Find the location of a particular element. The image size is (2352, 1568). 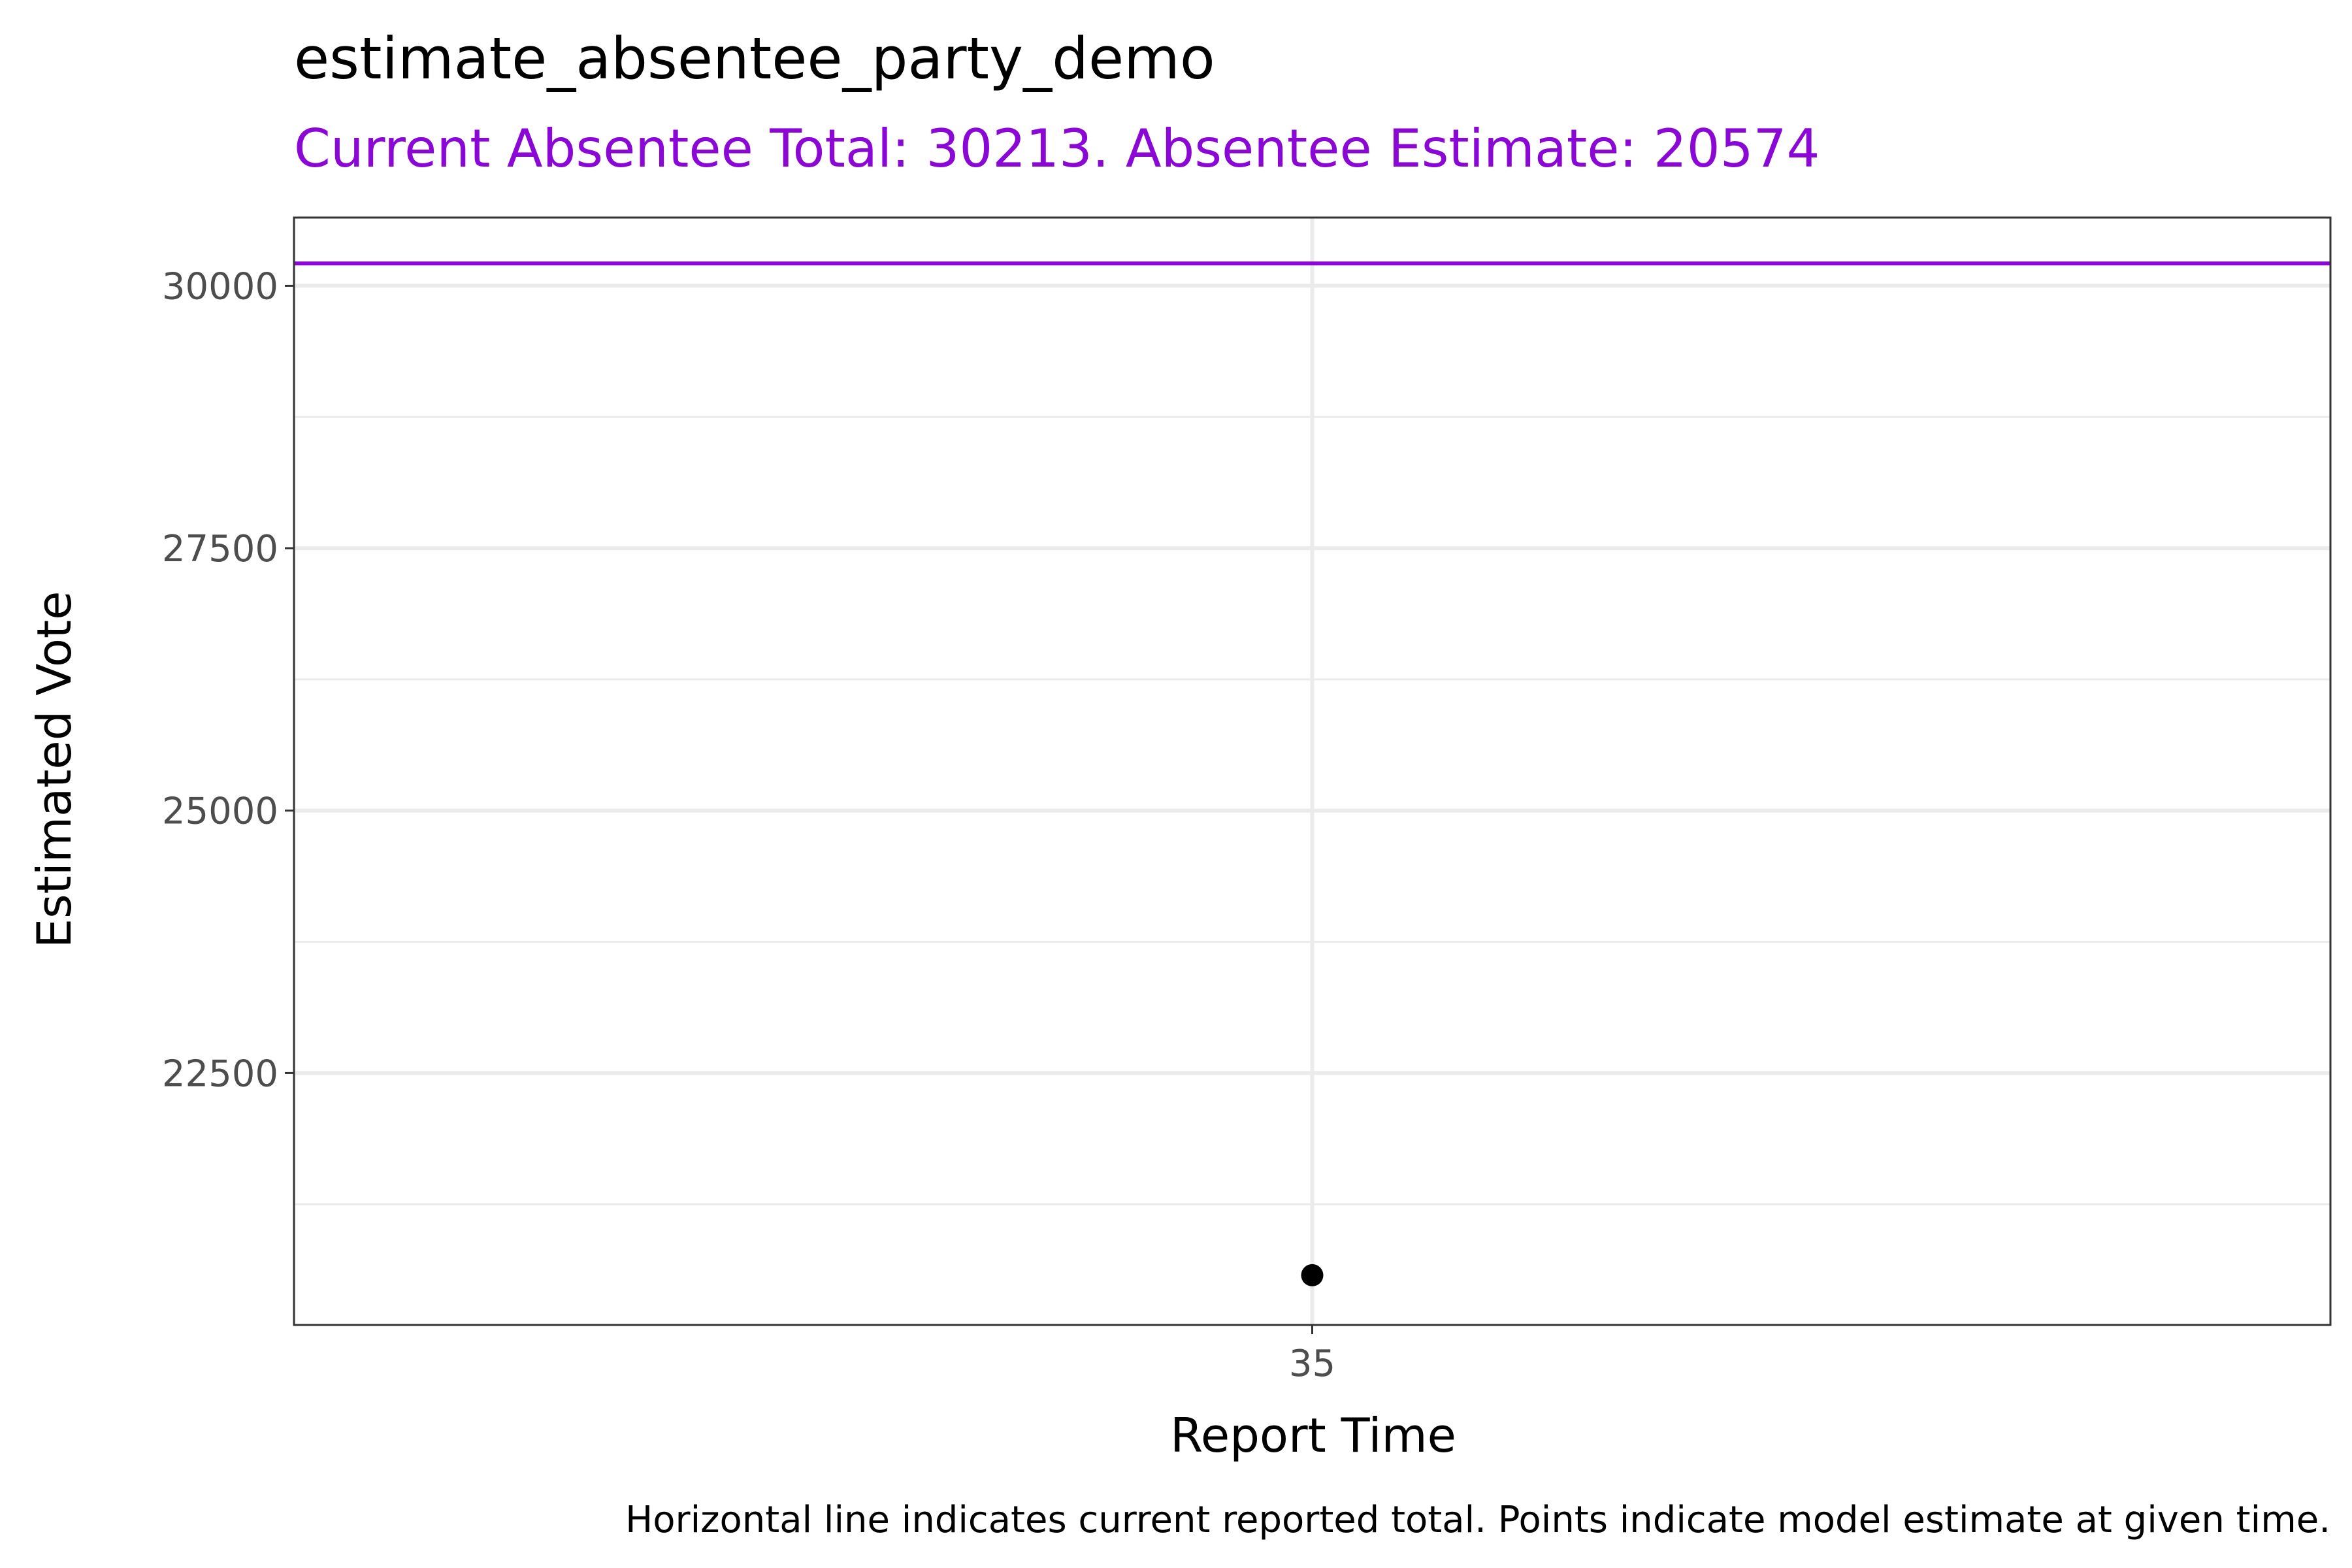

data-point is located at coordinates (1312, 1275).